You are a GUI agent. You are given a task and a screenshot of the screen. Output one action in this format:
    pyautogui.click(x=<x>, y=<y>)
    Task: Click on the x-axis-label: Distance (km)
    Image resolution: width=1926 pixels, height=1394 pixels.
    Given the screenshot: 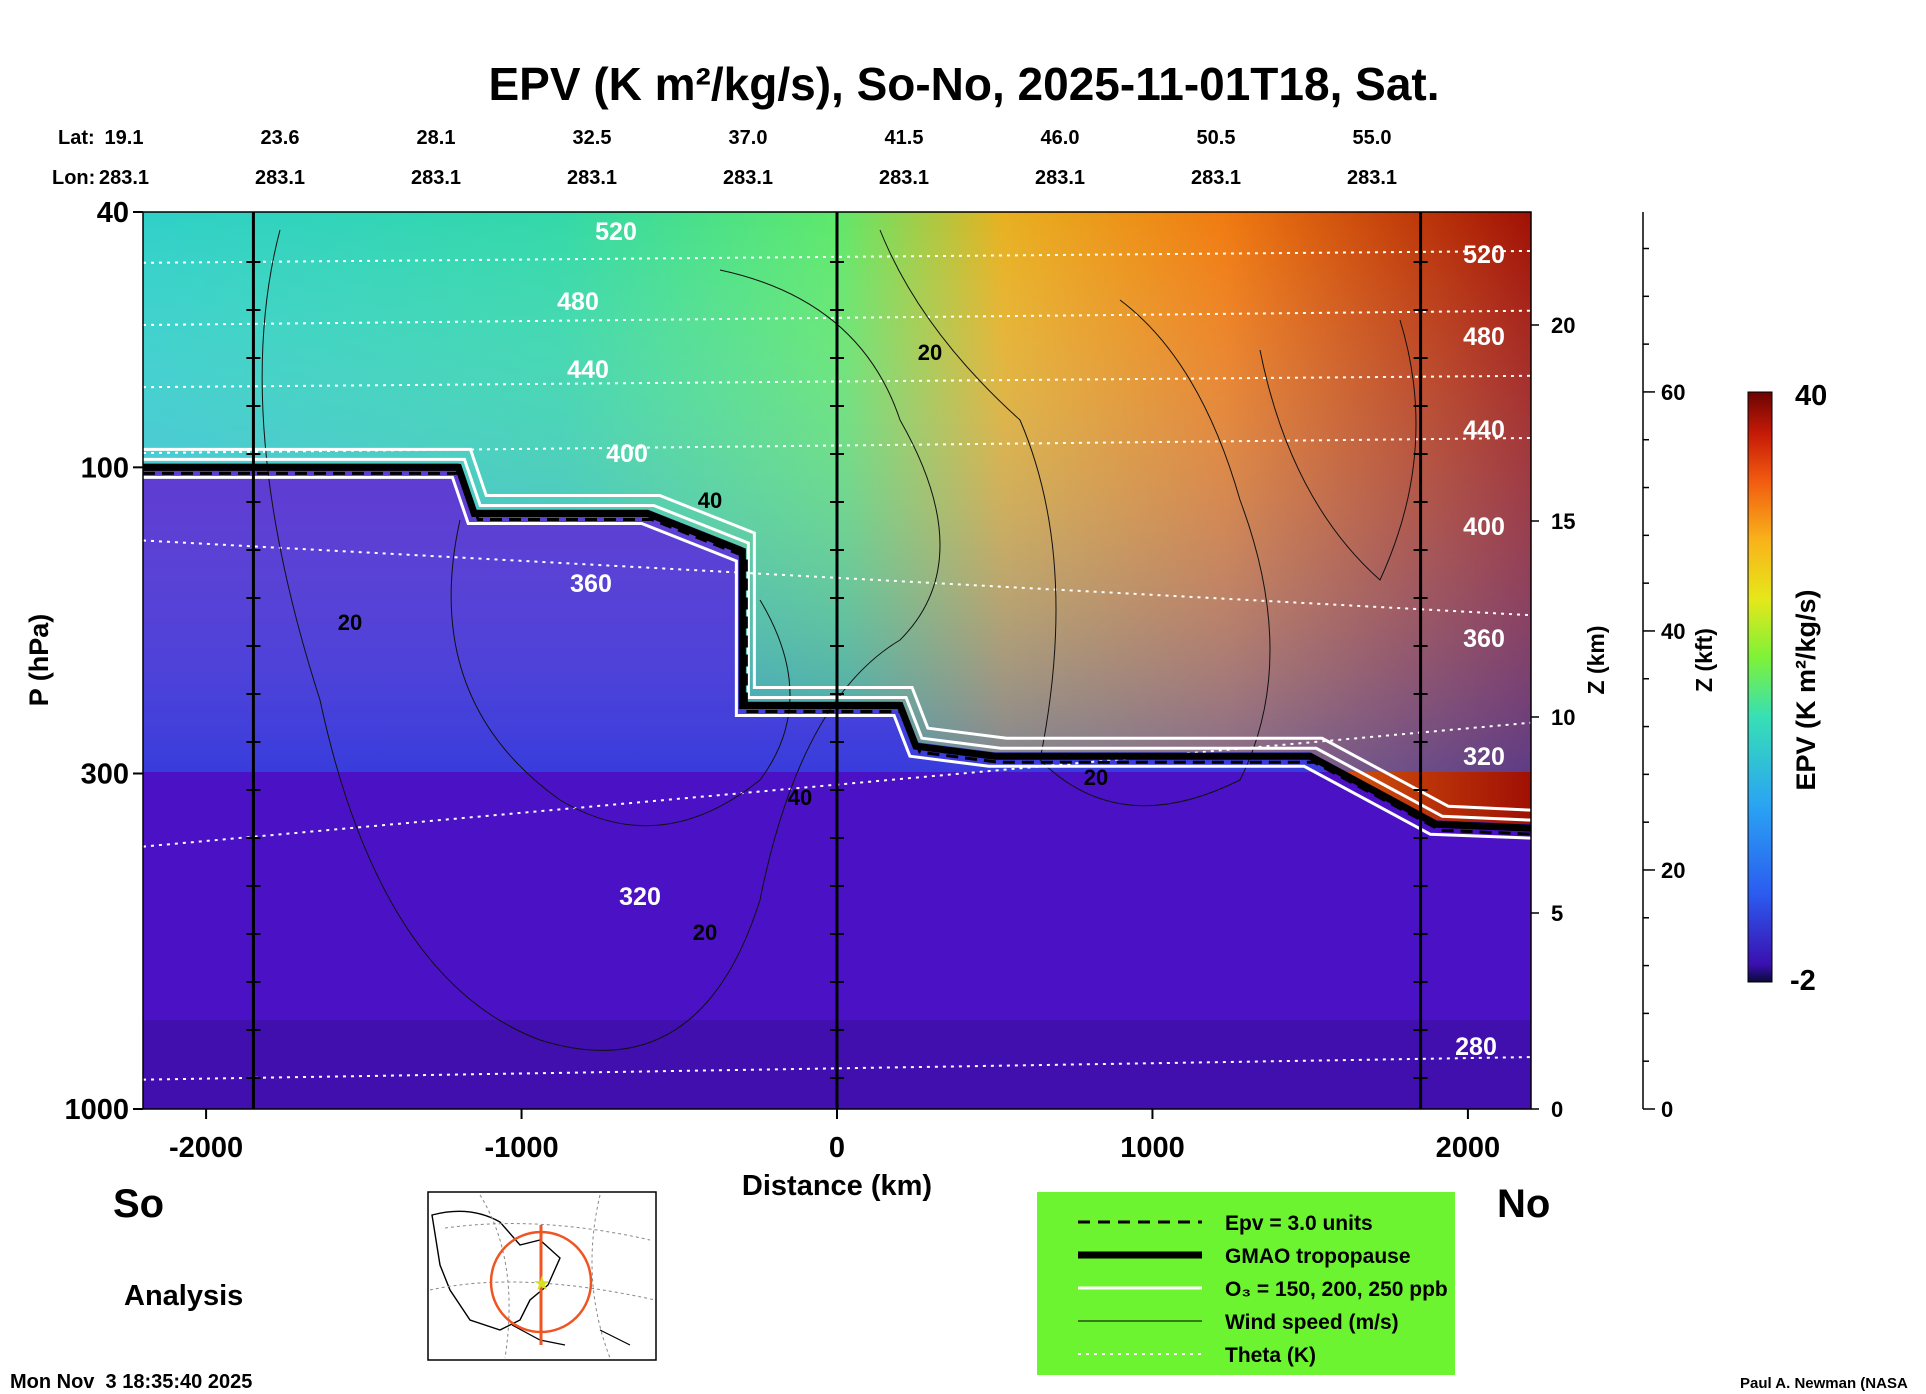 What is the action you would take?
    pyautogui.click(x=837, y=1186)
    